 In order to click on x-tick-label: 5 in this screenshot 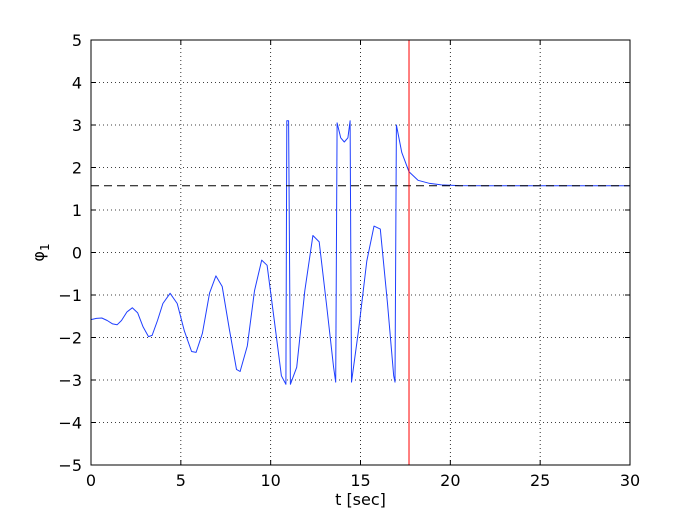, I will do `click(181, 480)`.